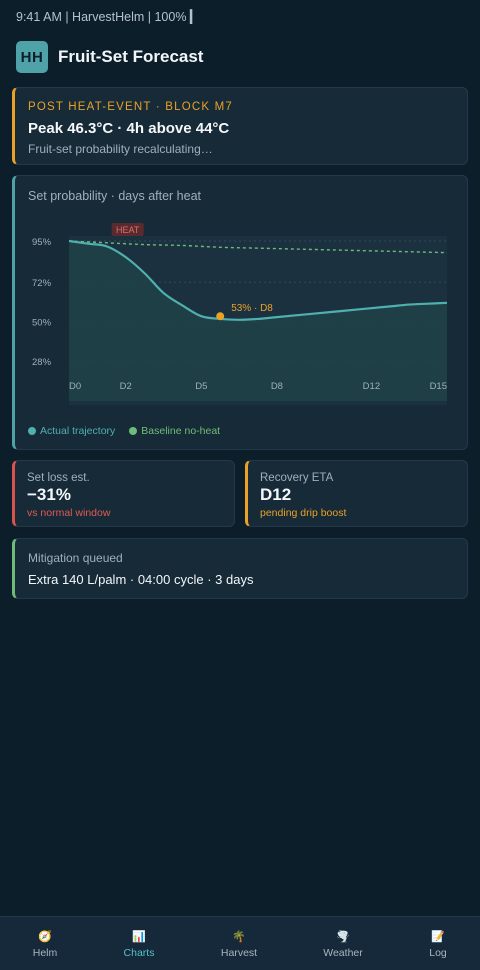  I want to click on alert-headline: Peak 46.3°C · 4h above 44°C, so click(129, 128).